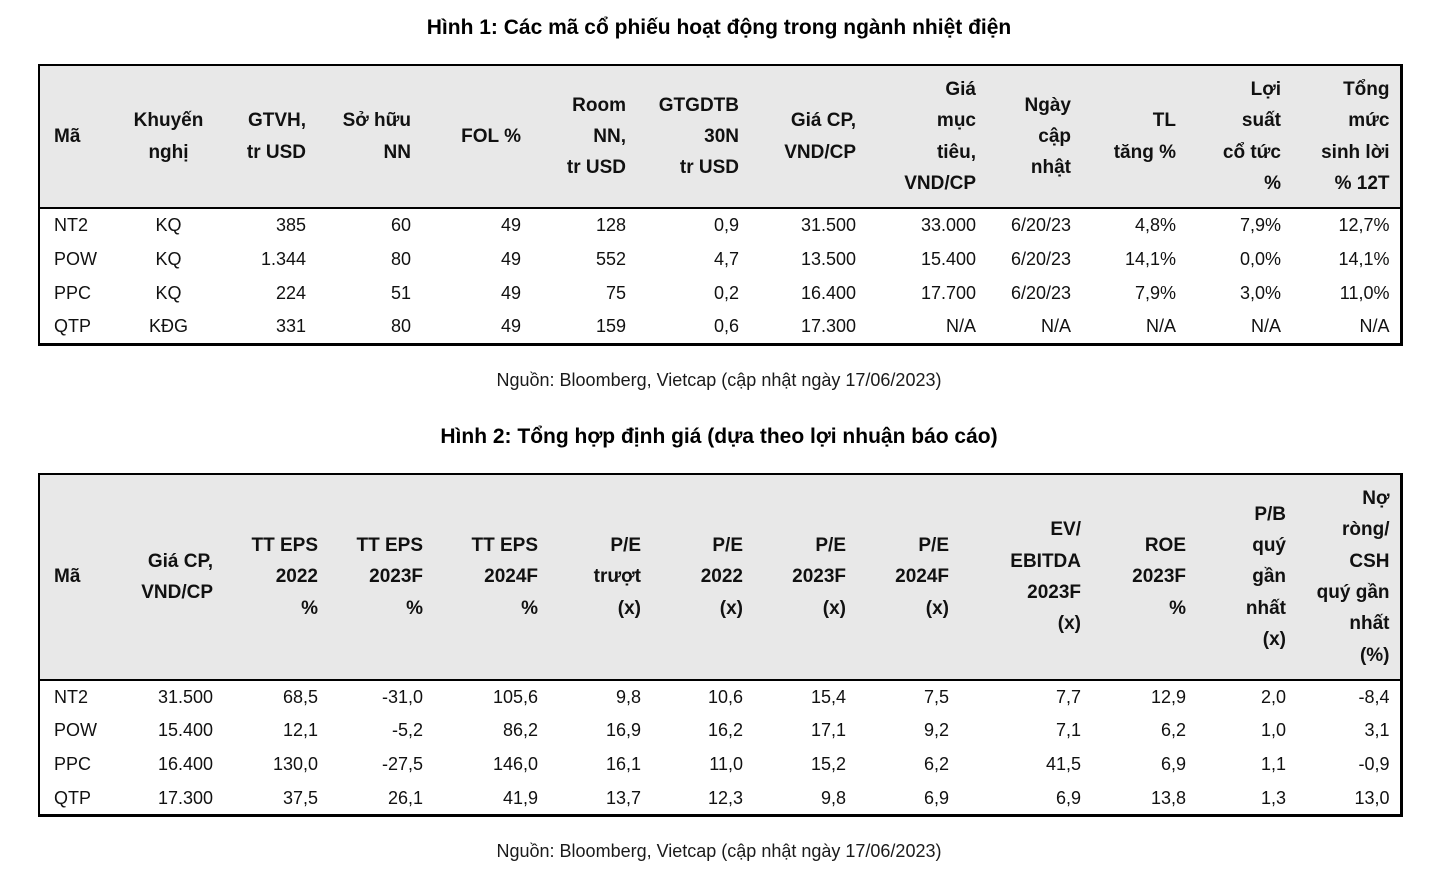 Image resolution: width=1438 pixels, height=870 pixels. What do you see at coordinates (702, 577) in the screenshot?
I see `column-header: P/E 2022 (x)` at bounding box center [702, 577].